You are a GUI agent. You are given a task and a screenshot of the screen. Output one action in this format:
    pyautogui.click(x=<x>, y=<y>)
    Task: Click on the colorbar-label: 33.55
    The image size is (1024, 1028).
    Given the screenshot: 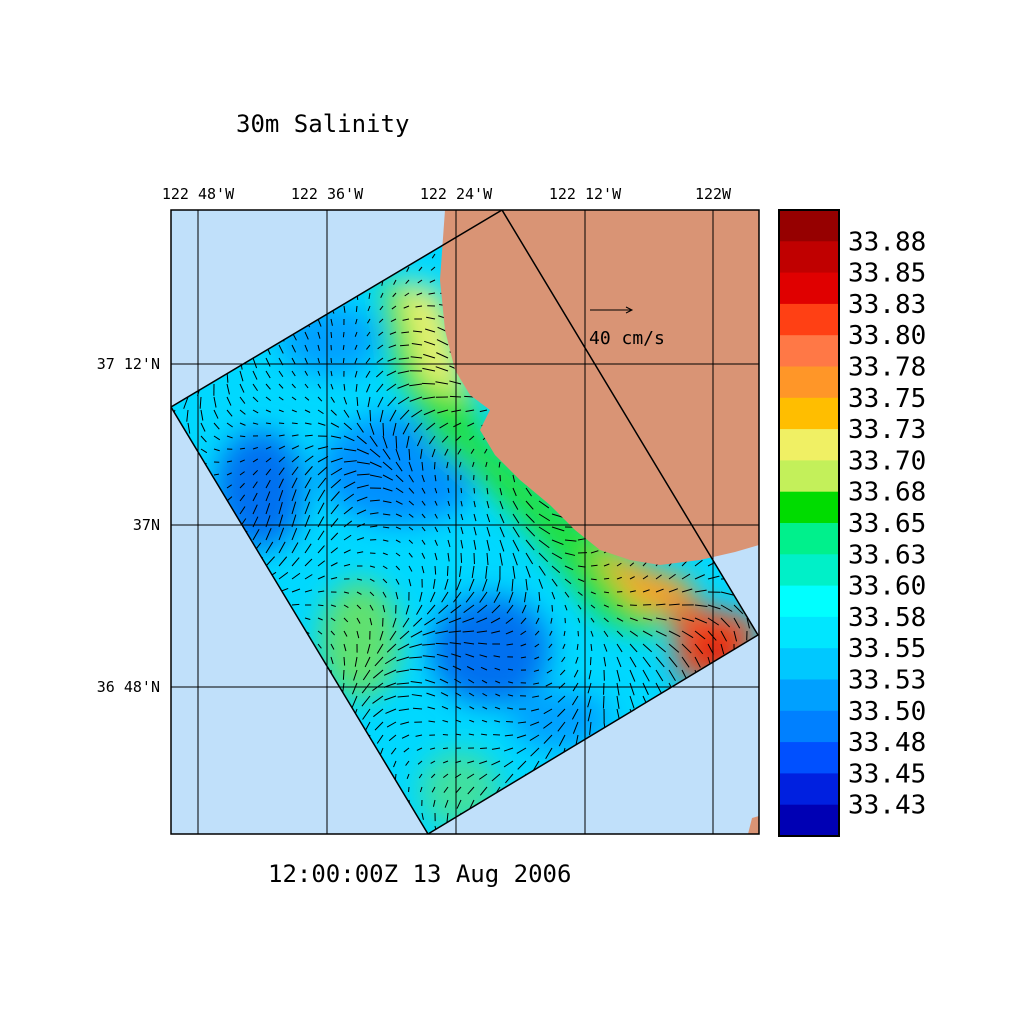 What is the action you would take?
    pyautogui.click(x=887, y=649)
    